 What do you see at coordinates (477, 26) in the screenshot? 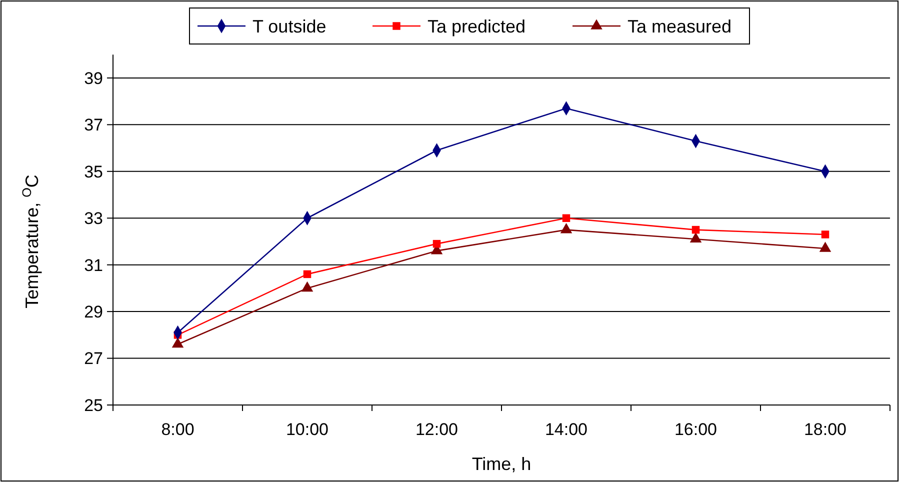
I see `legend-label: Ta predicted` at bounding box center [477, 26].